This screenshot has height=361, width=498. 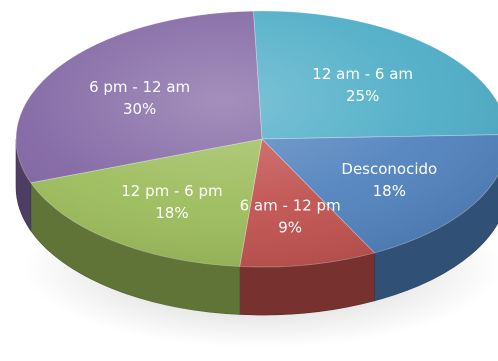 What do you see at coordinates (139, 98) in the screenshot?
I see `slice-label-6-pm-12-am: 6 pm - 12 am 30%` at bounding box center [139, 98].